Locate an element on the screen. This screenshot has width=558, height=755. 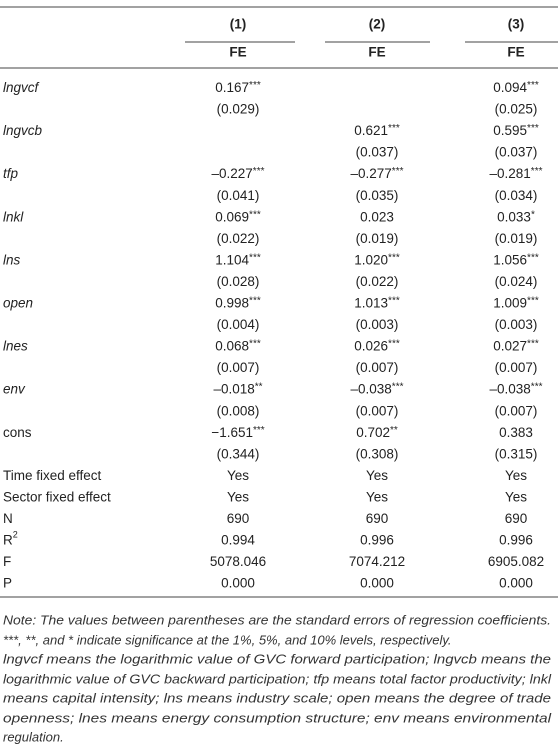
cell-value: –0.038 is located at coordinates (510, 388).